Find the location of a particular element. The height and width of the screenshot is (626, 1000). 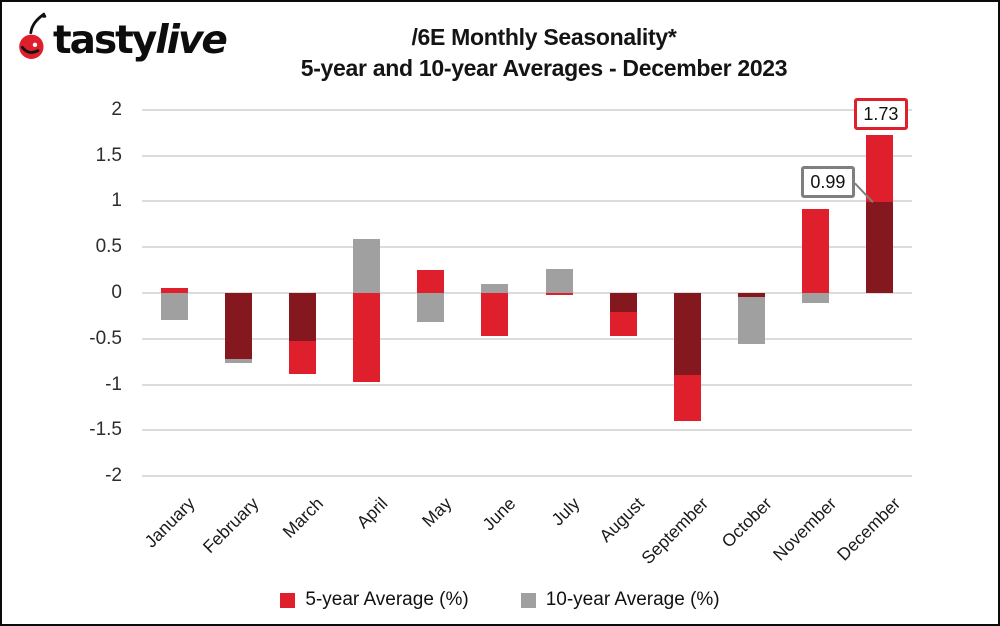

tastylive-logo: tastylive is located at coordinates (123, 38).